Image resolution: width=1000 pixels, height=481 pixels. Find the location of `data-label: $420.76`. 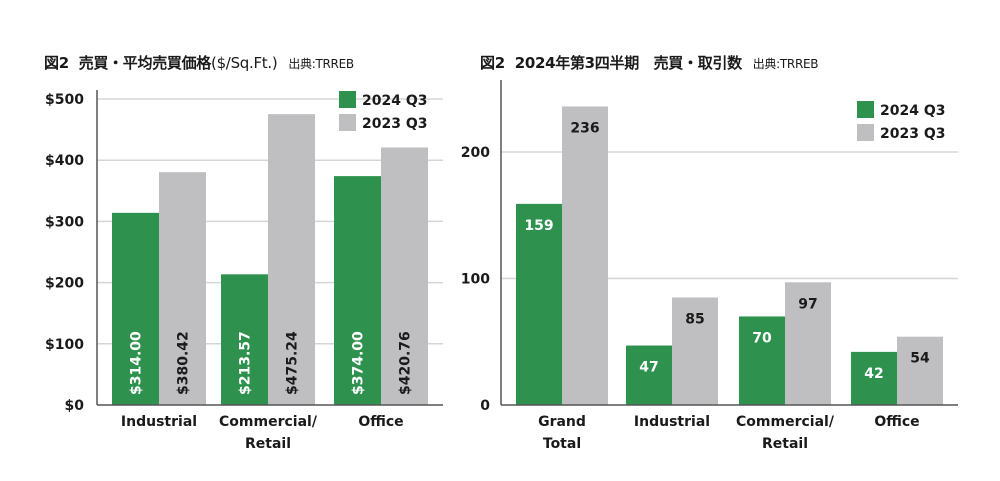

data-label: $420.76 is located at coordinates (406, 363).